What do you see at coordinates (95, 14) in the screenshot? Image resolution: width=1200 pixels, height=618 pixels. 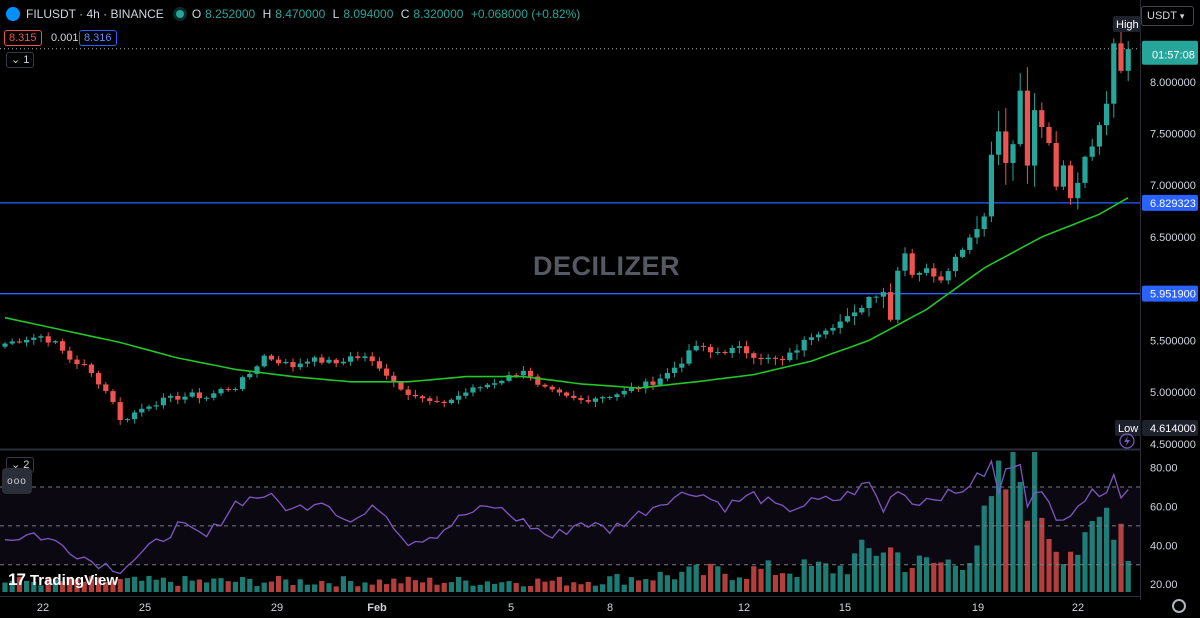 I see `symbol-title: FILUSDT · 4h · BINANCE` at bounding box center [95, 14].